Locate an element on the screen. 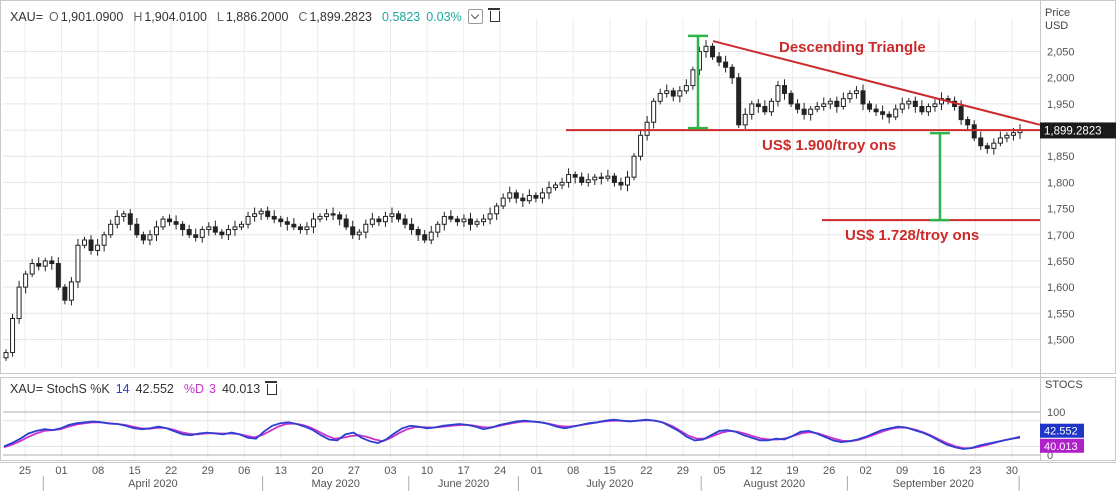 The width and height of the screenshot is (1116, 496). open-label: O is located at coordinates (54, 16).